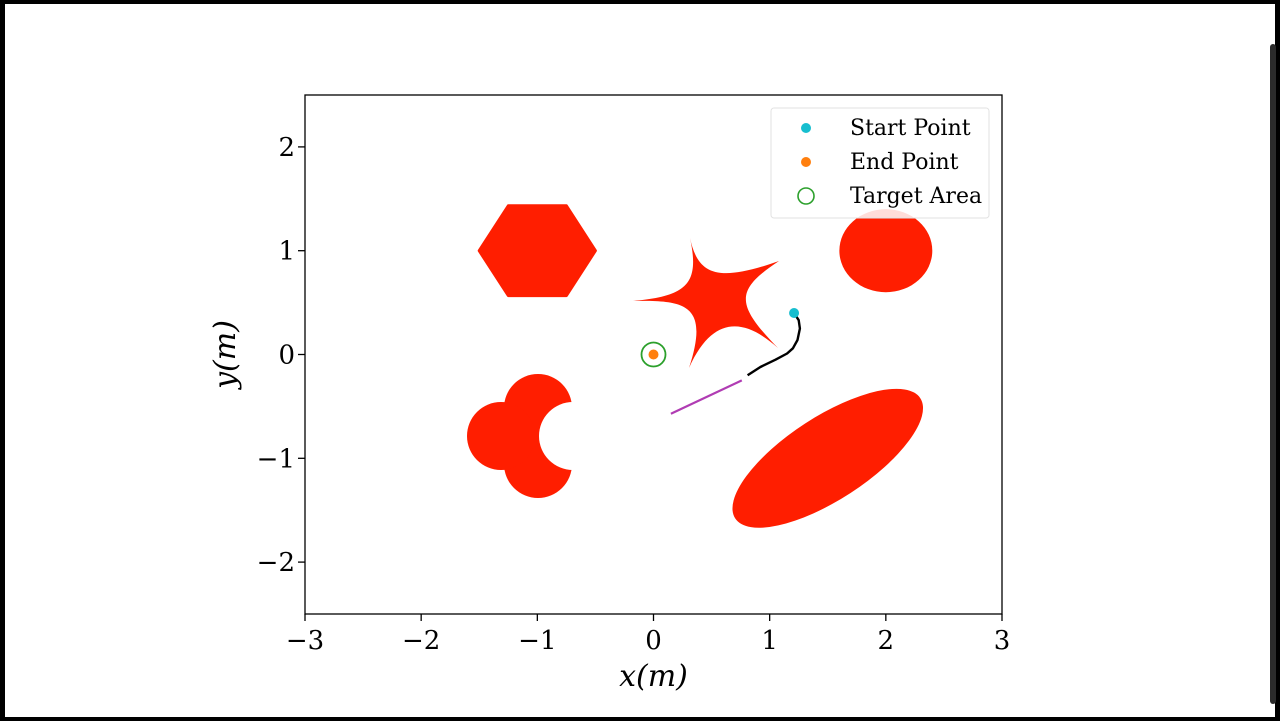 The height and width of the screenshot is (721, 1280). What do you see at coordinates (501, 436) in the screenshot?
I see `cloverleaf-lobe-left` at bounding box center [501, 436].